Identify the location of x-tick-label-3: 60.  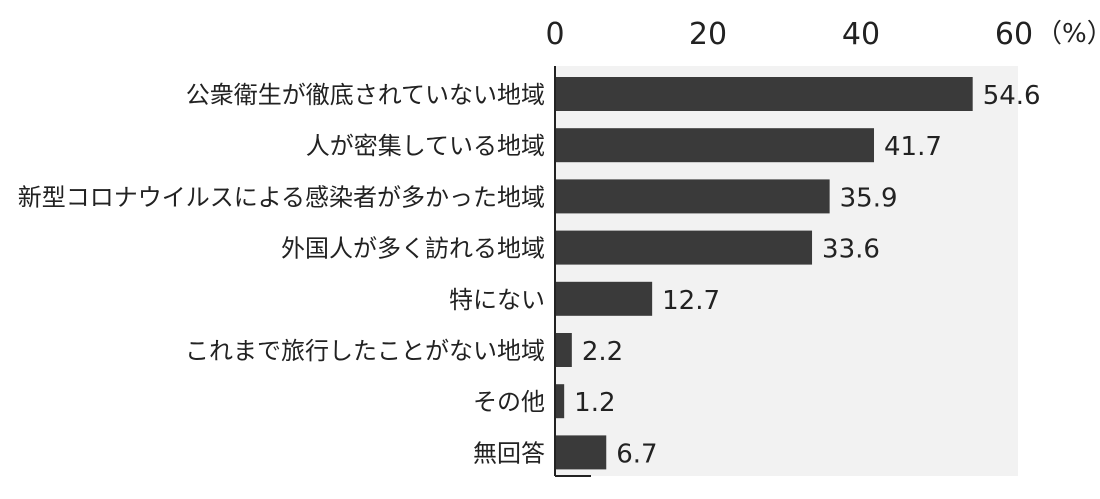
(1014, 34).